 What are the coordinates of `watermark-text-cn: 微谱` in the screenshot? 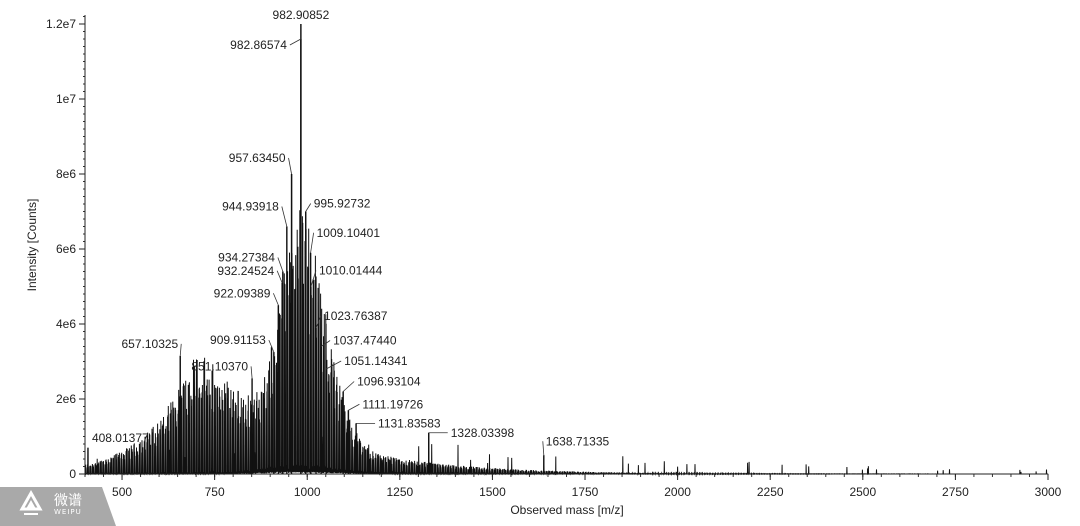 It's located at (68, 501).